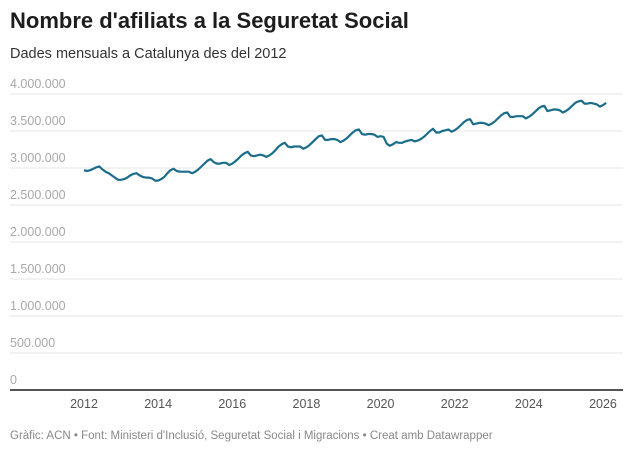 The image size is (640, 455). What do you see at coordinates (38, 84) in the screenshot?
I see `y-tick-label: 4.000.000` at bounding box center [38, 84].